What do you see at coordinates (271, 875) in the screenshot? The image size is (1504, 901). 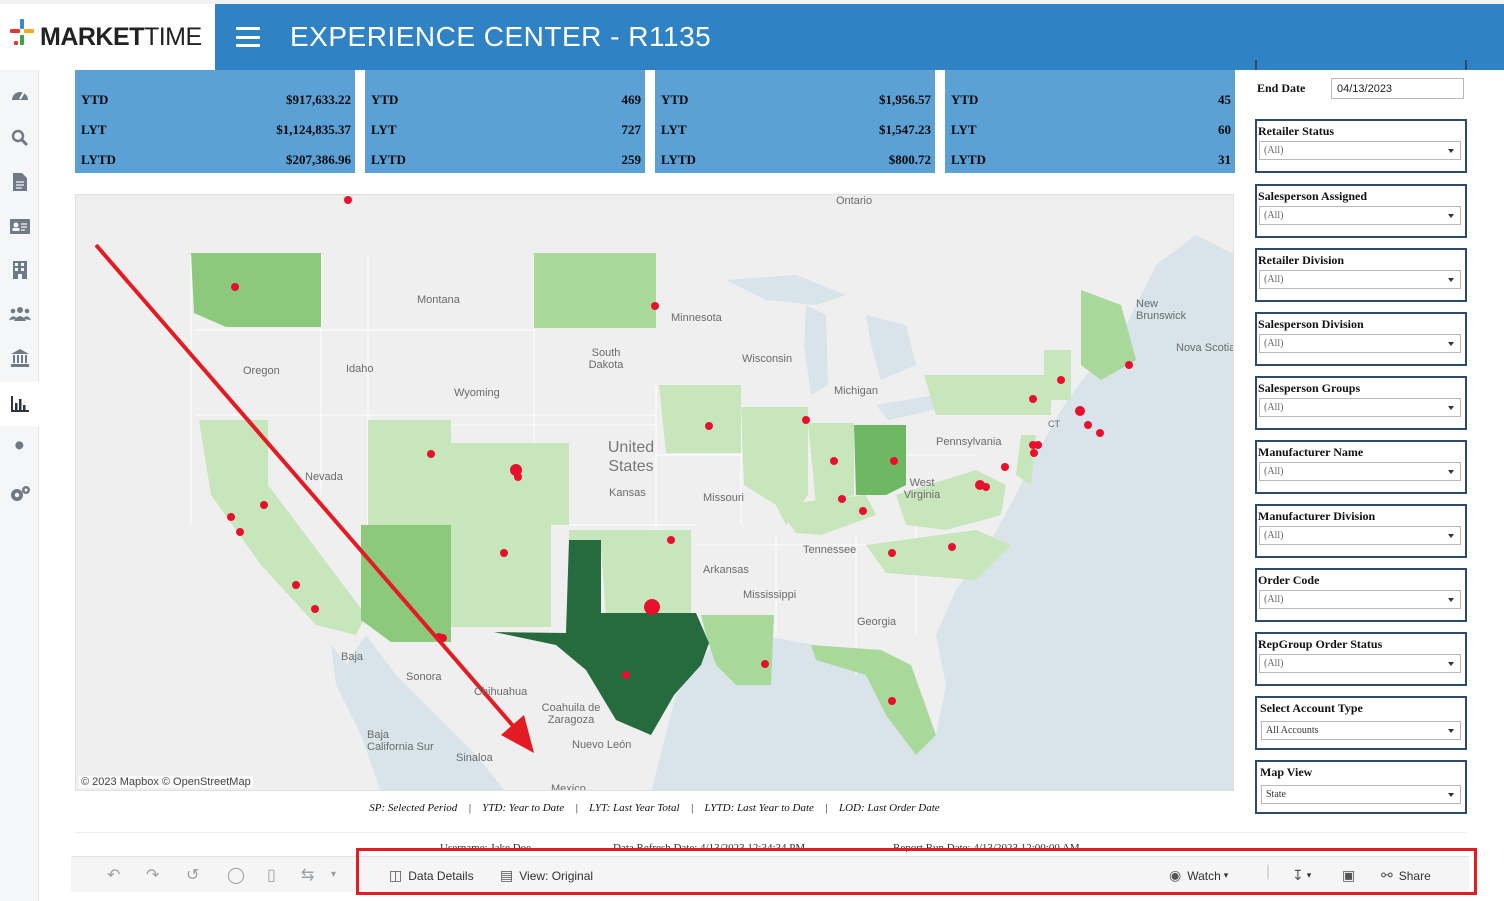 I see `pause-data-icon: ▯` at bounding box center [271, 875].